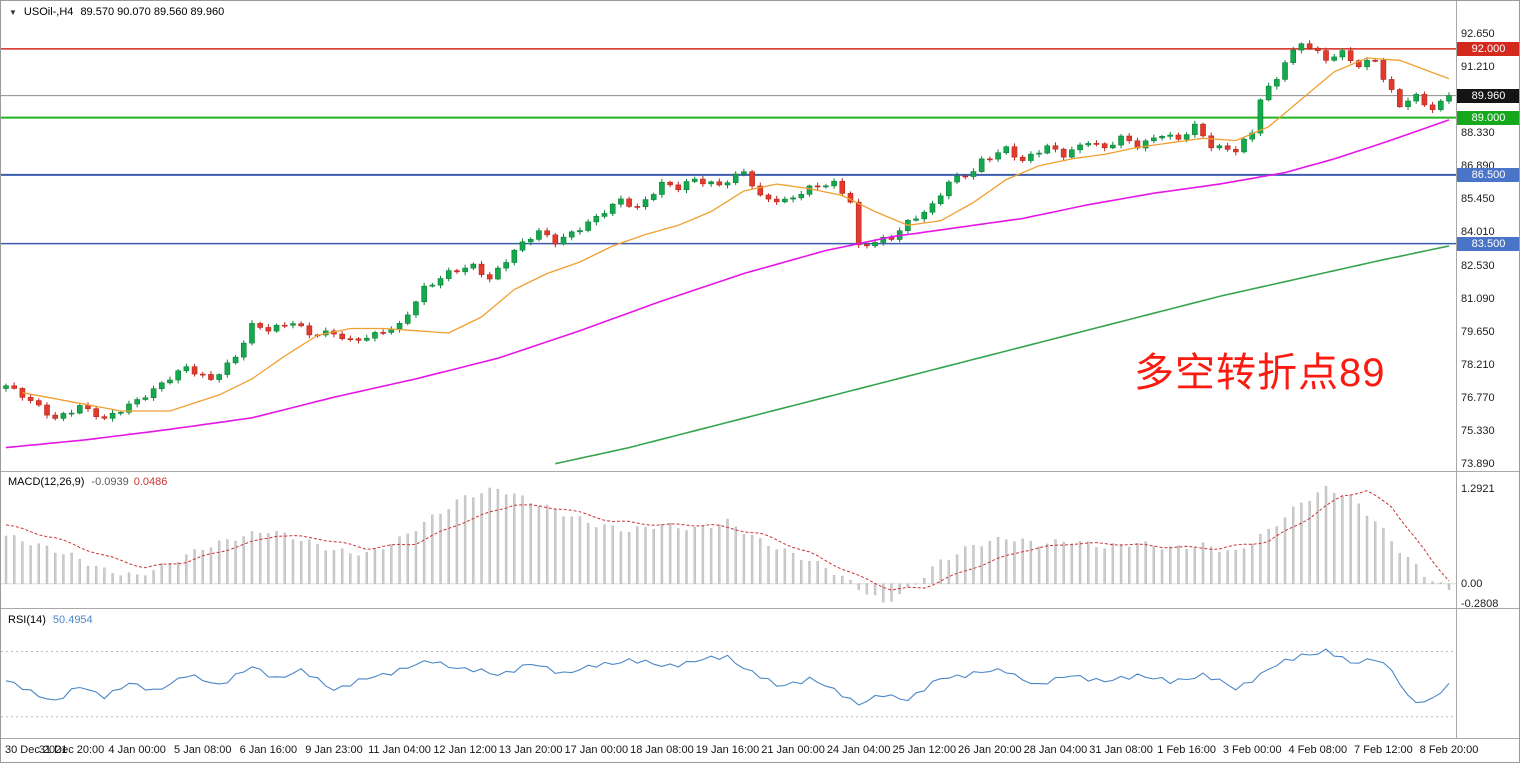  I want to click on time-axis-label: 4 Feb 08:00, so click(1318, 750).